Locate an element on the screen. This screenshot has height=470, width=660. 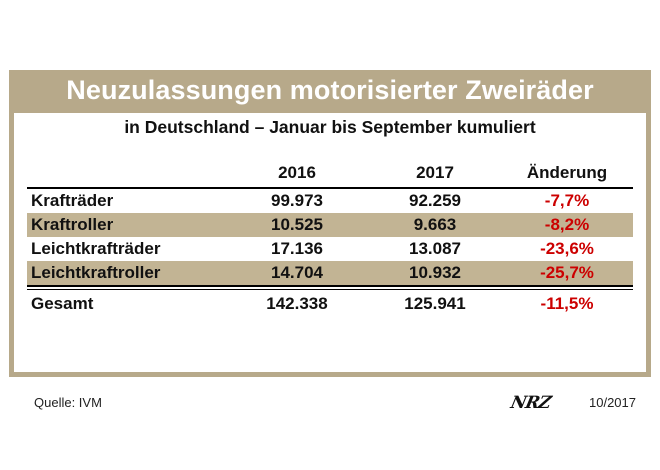
row-value-2017: 13.087 is located at coordinates (435, 248).